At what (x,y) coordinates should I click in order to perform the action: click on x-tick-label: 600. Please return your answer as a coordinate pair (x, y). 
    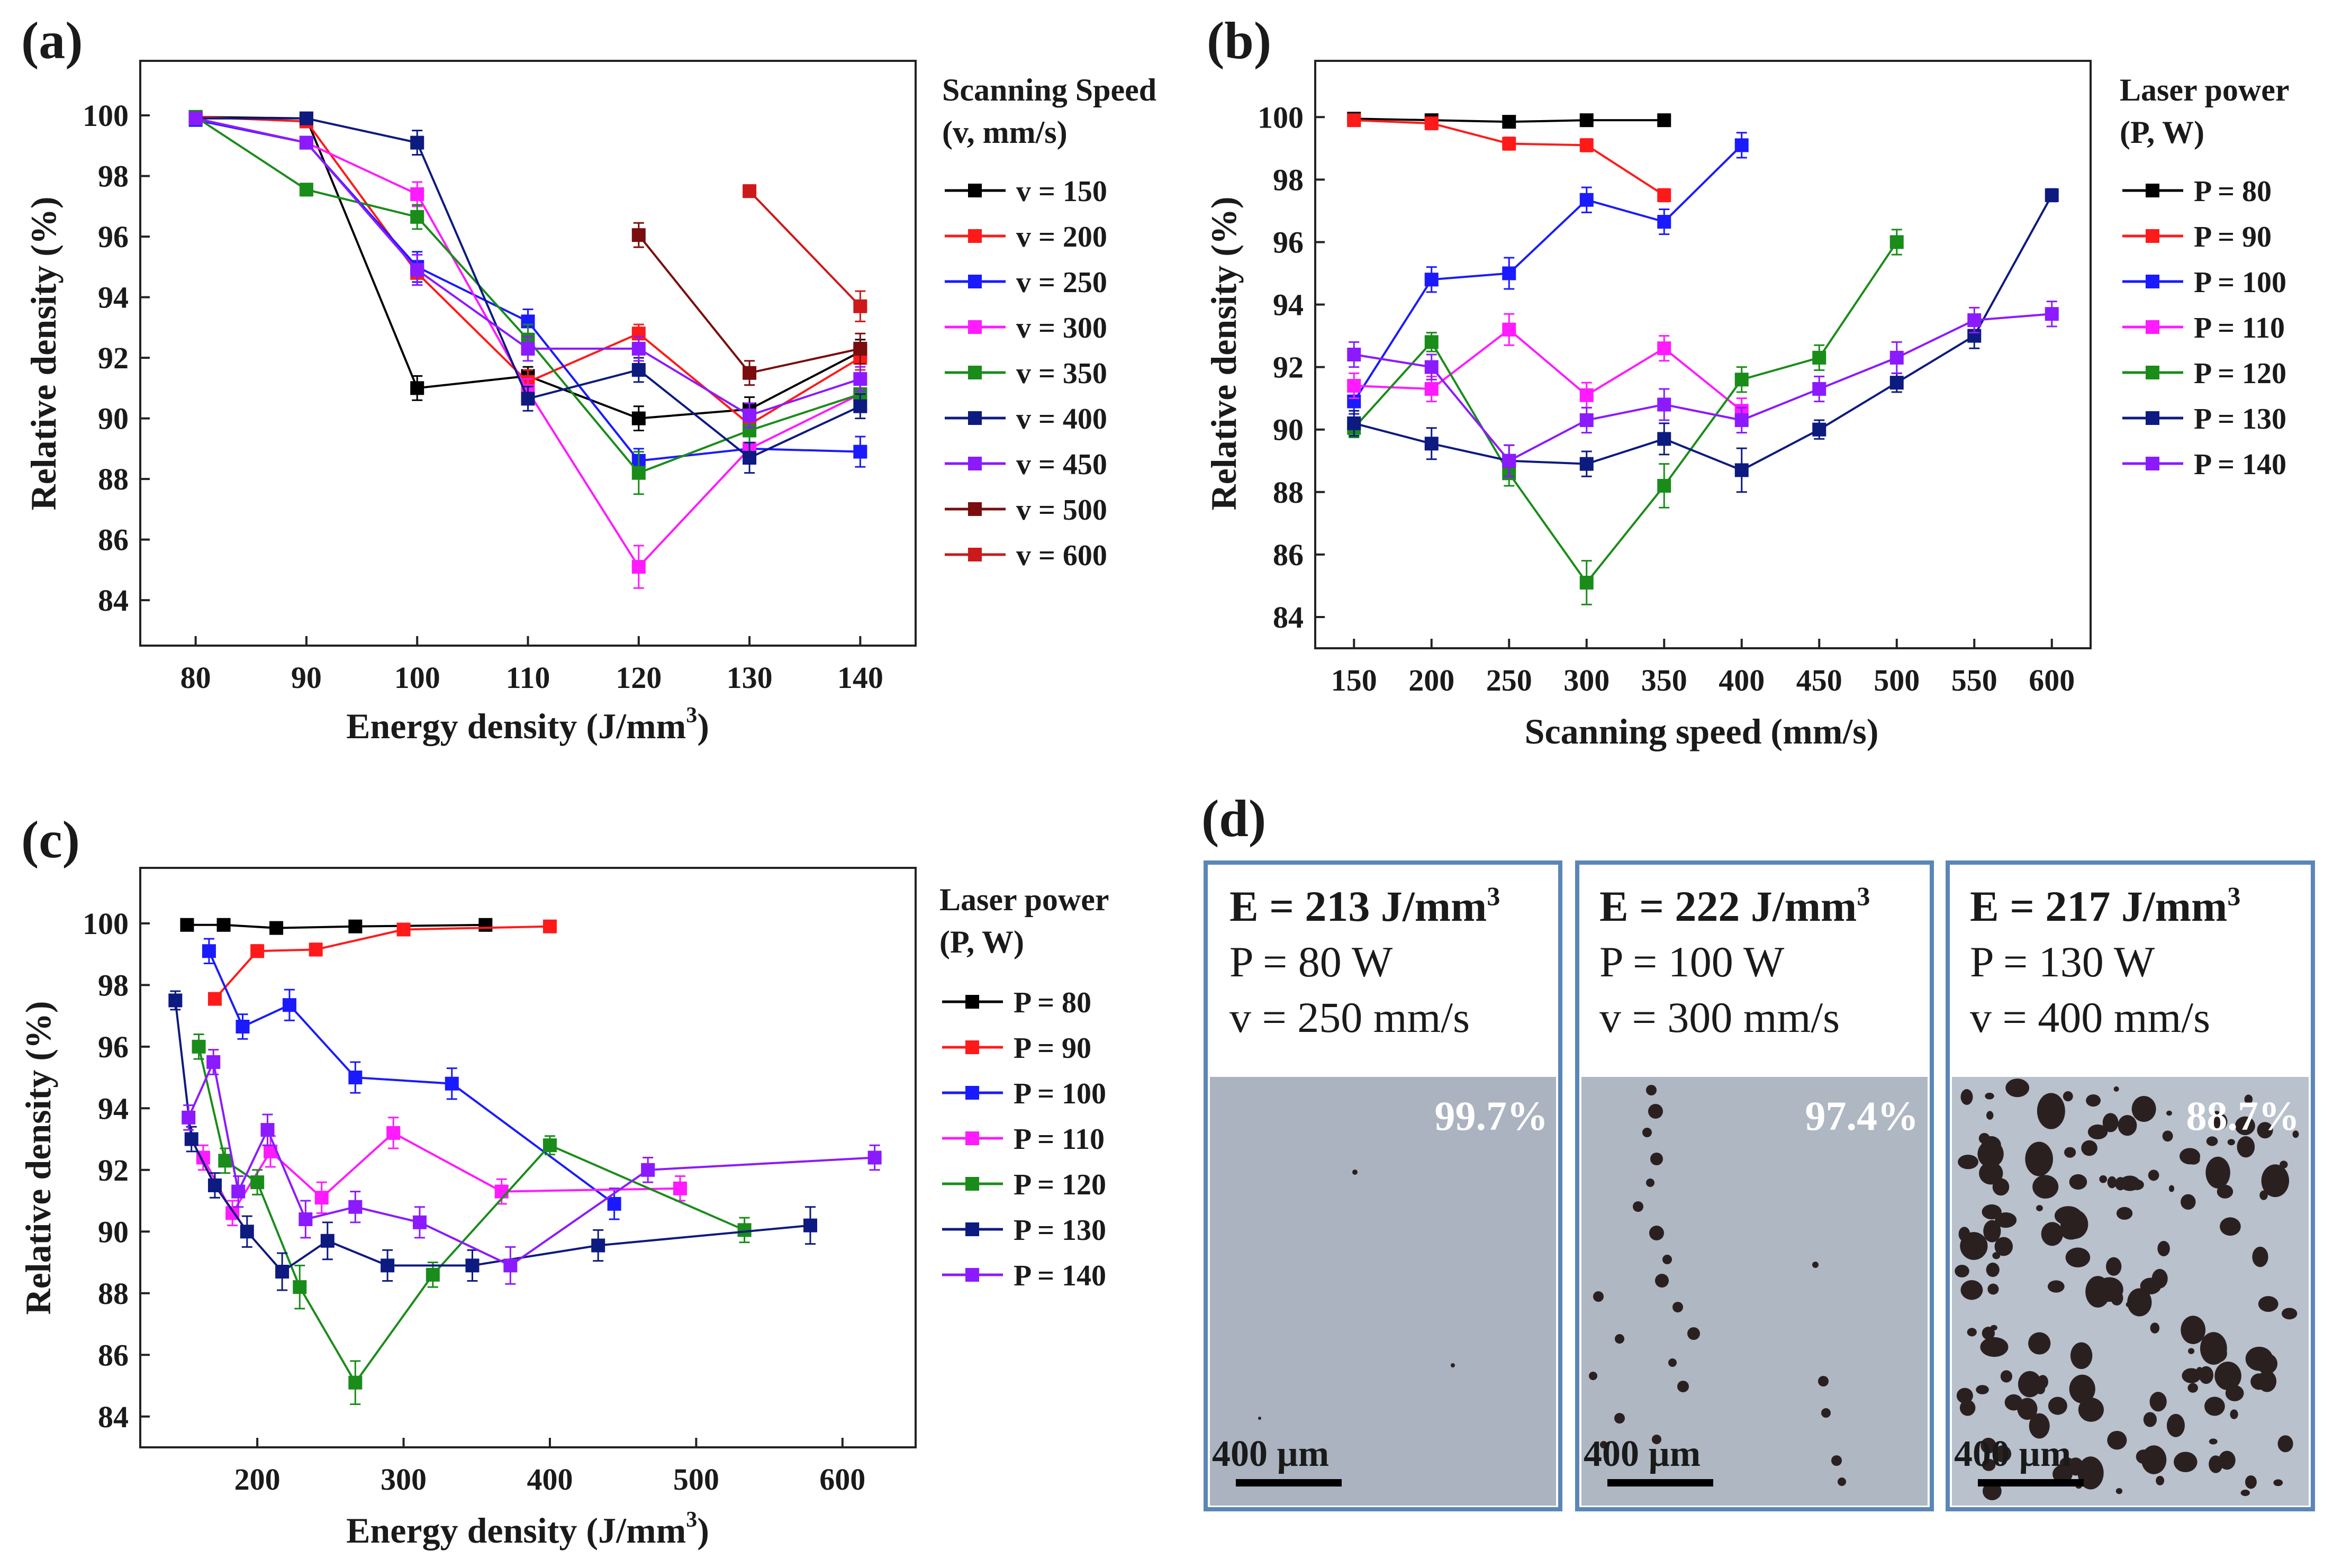
    Looking at the image, I should click on (2052, 680).